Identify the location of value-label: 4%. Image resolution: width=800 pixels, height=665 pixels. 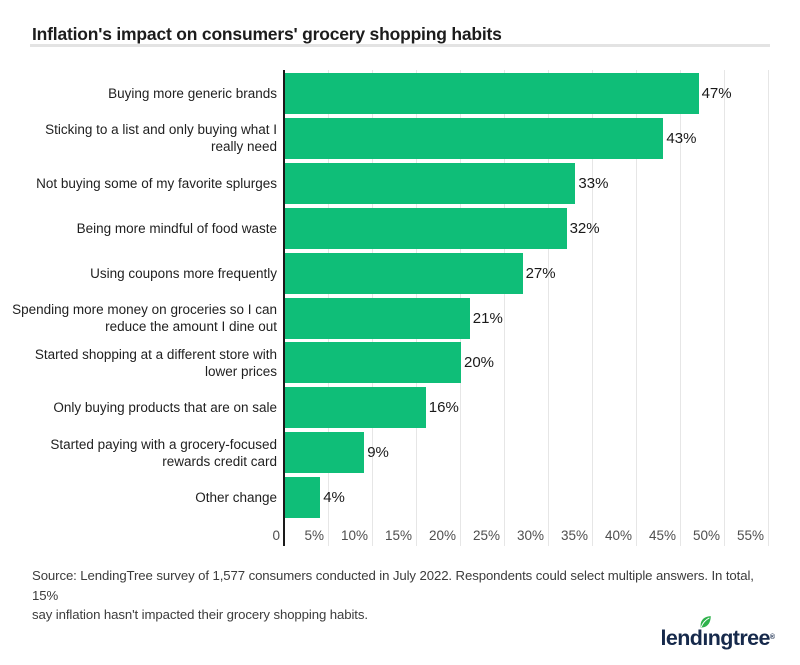
(334, 498).